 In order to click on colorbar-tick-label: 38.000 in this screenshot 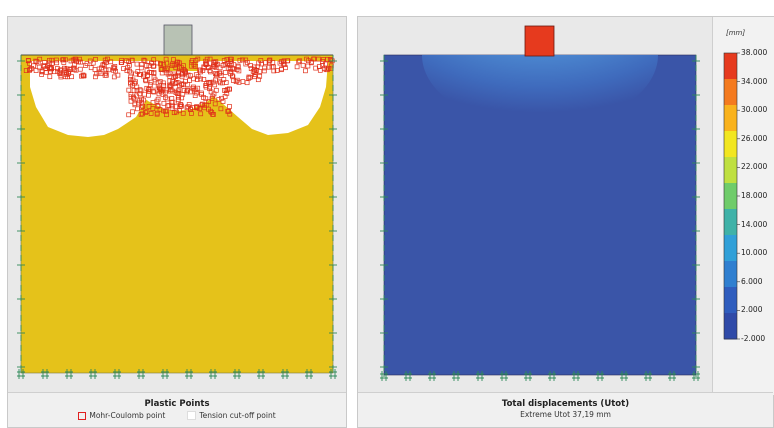, I will do `click(754, 52)`.